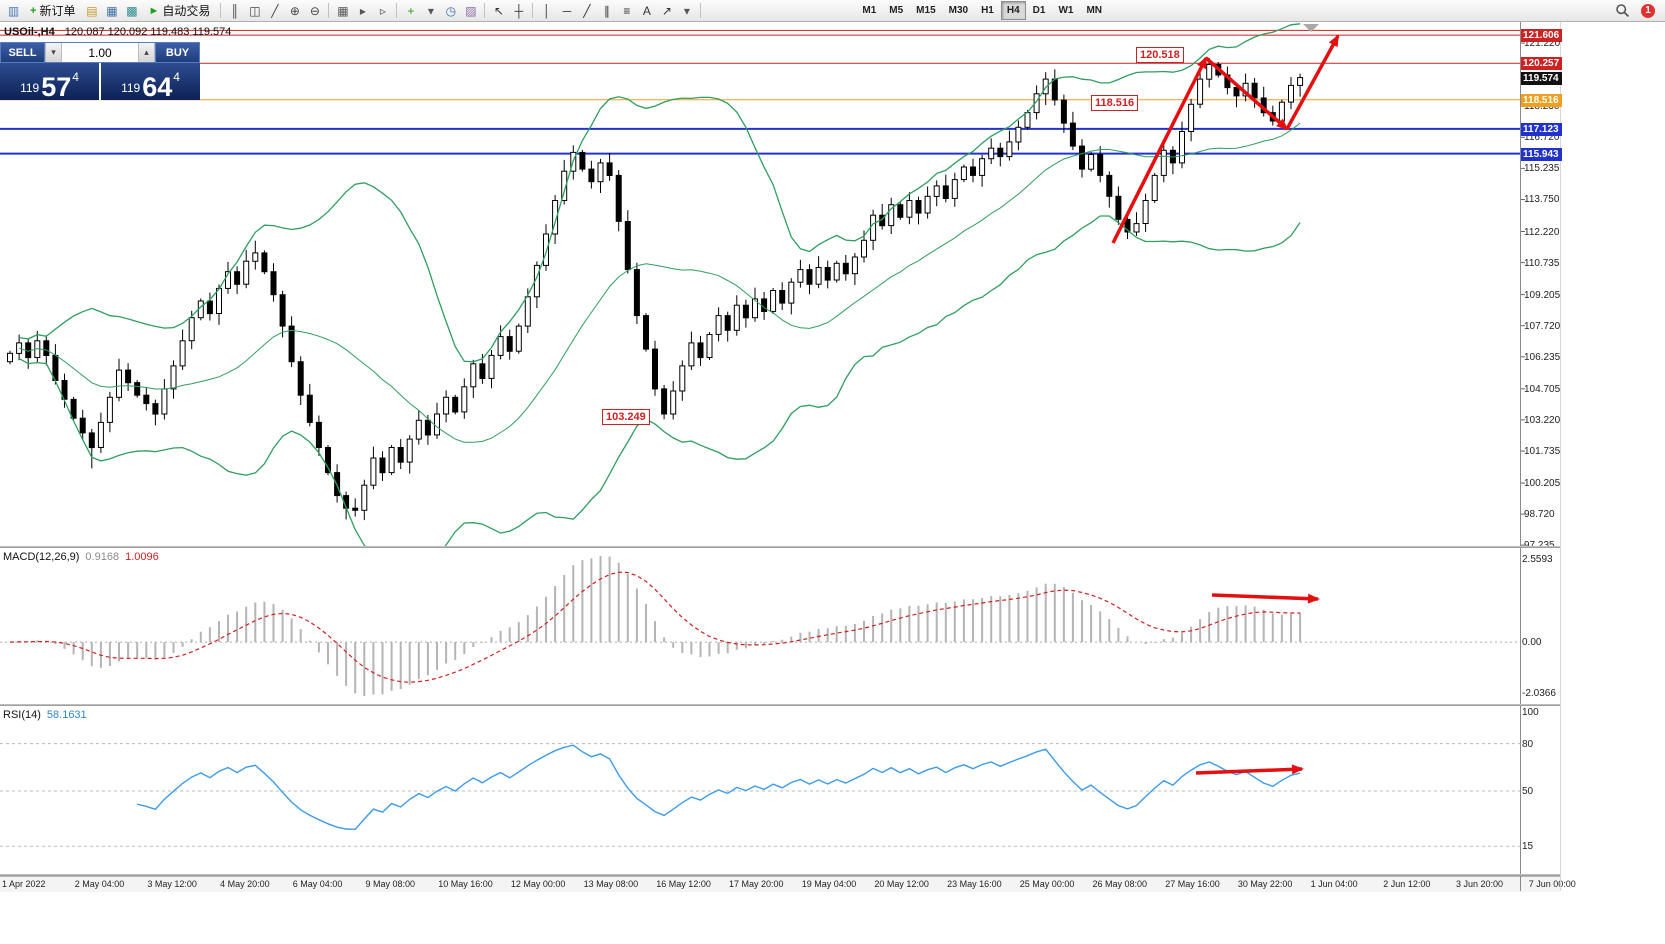 The width and height of the screenshot is (1665, 944). What do you see at coordinates (22, 52) in the screenshot?
I see `sell-button: SELL` at bounding box center [22, 52].